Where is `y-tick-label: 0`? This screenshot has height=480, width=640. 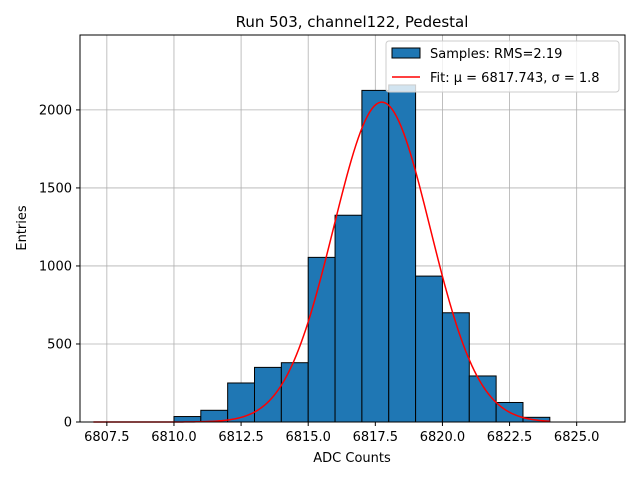 y-tick-label: 0 is located at coordinates (68, 423).